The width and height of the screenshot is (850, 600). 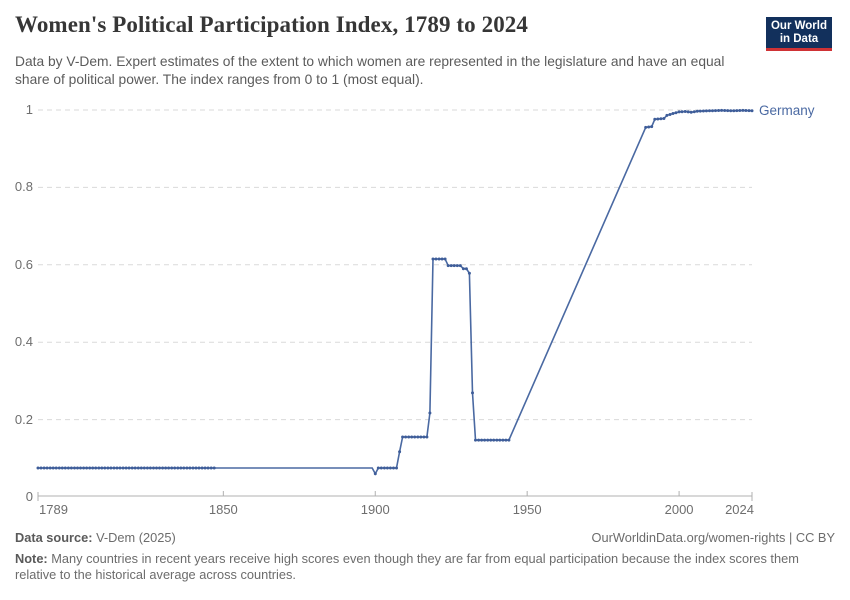 I want to click on series-label-germany: Germany, so click(x=787, y=110).